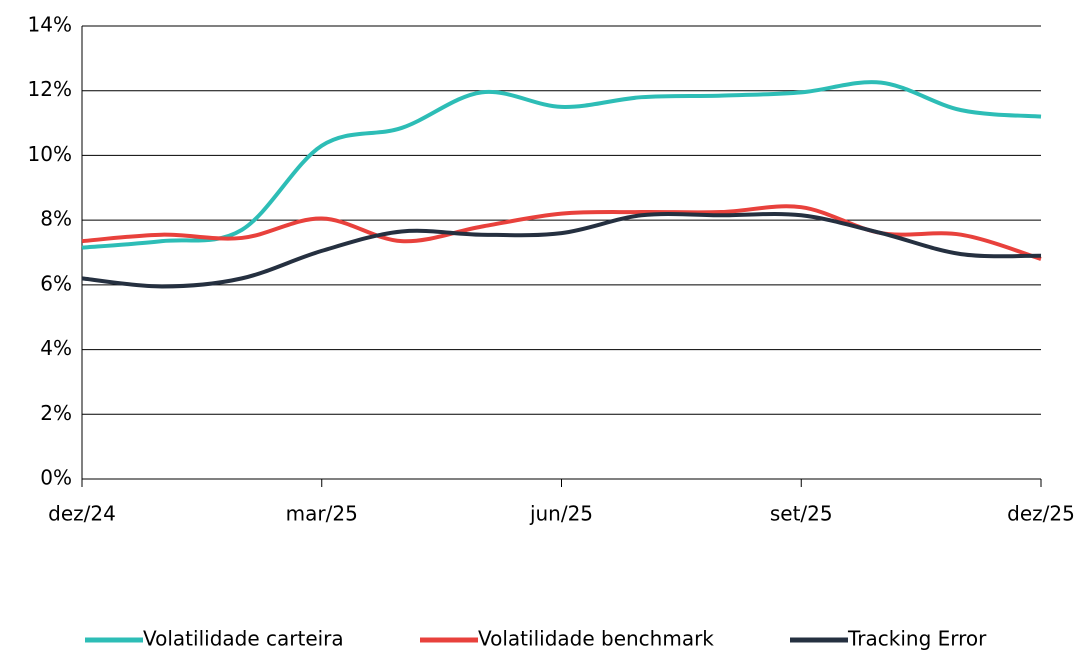  I want to click on legend-label: Volatilidade carteira, so click(243, 639).